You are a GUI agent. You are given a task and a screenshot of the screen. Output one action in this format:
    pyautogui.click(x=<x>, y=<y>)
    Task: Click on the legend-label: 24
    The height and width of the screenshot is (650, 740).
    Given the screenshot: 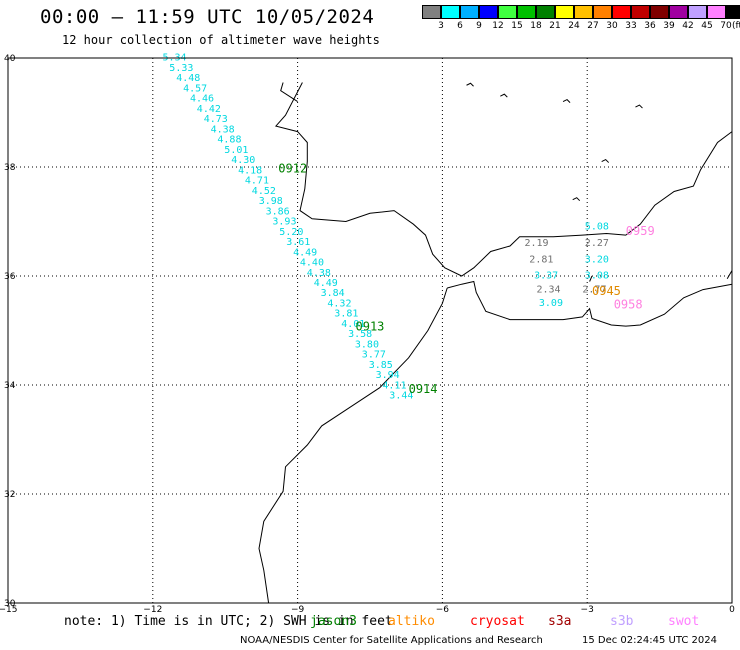 What is the action you would take?
    pyautogui.click(x=574, y=26)
    